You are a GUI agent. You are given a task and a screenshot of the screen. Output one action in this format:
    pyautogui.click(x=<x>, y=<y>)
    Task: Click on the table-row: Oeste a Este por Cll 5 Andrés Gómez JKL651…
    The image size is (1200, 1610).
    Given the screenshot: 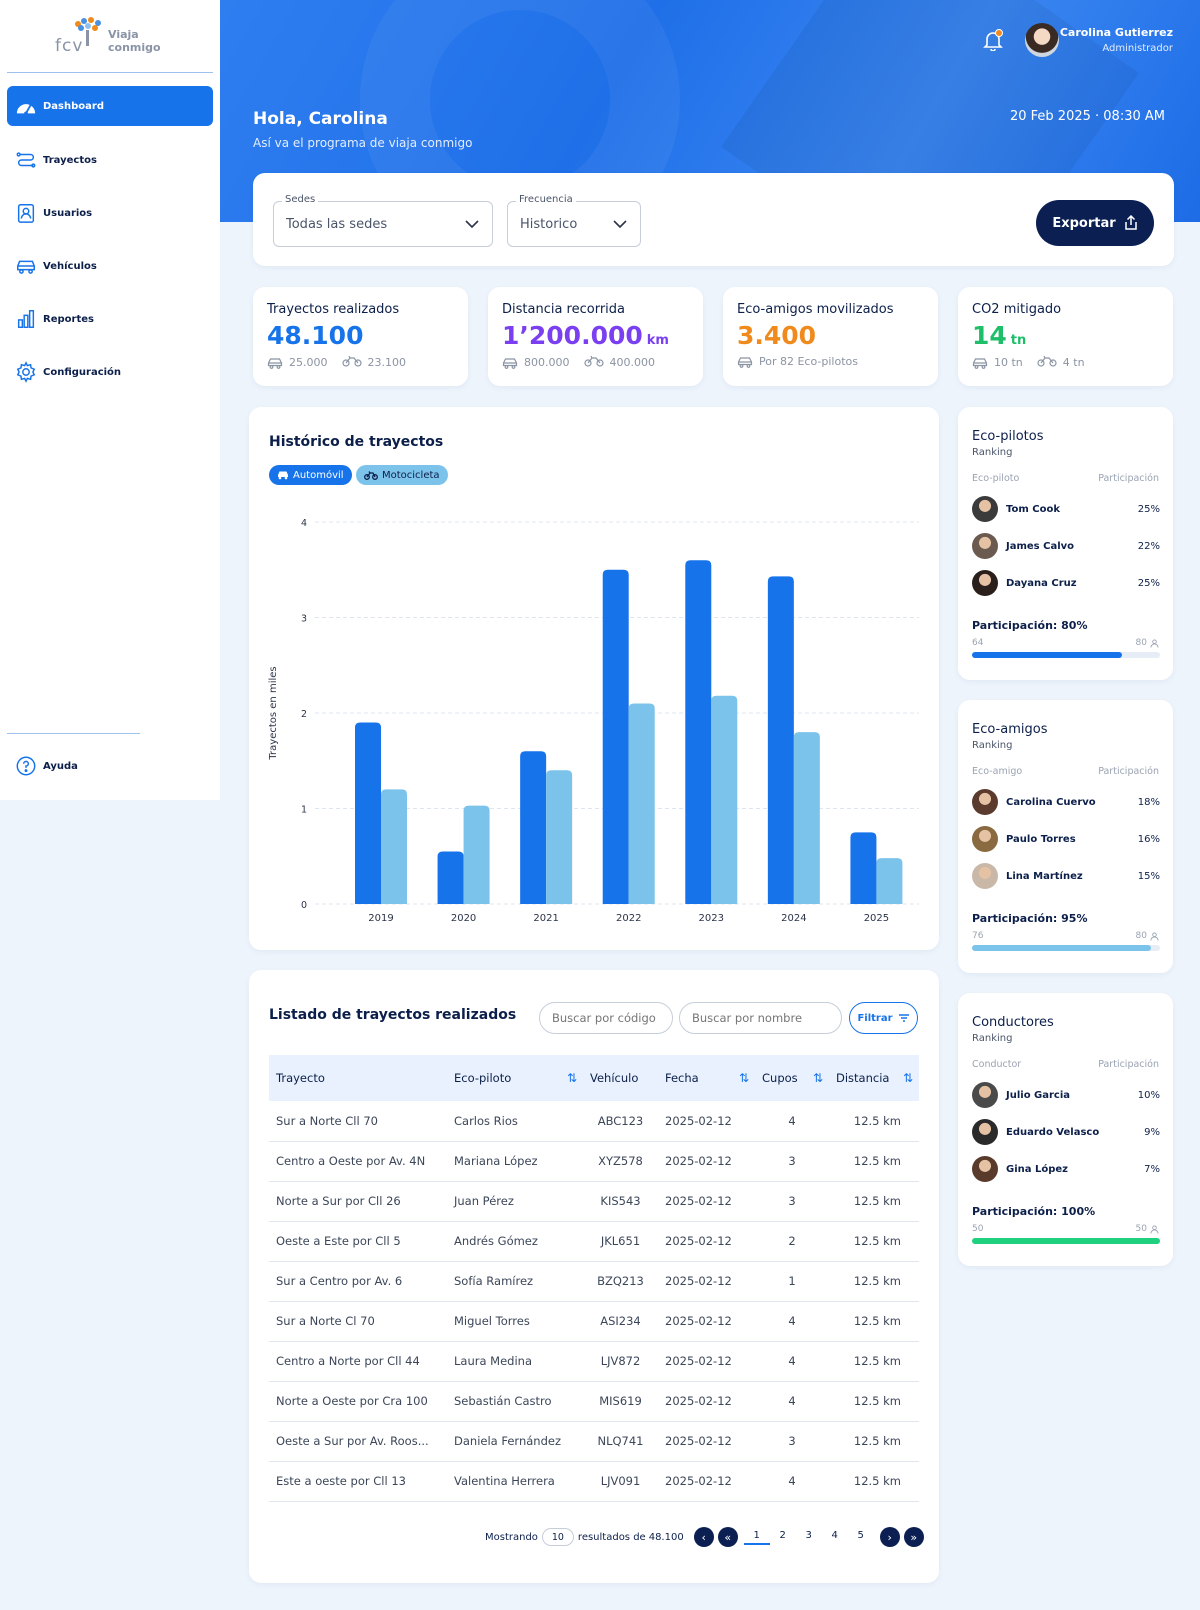 What is the action you would take?
    pyautogui.click(x=594, y=1241)
    